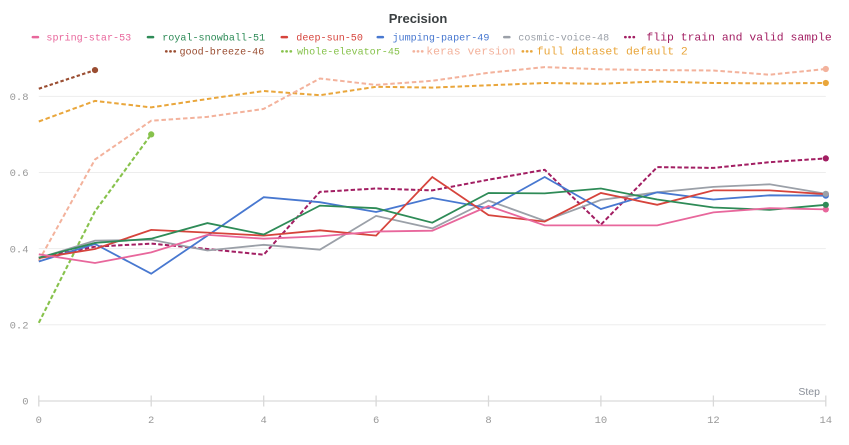  I want to click on svg-text: 6, so click(376, 421).